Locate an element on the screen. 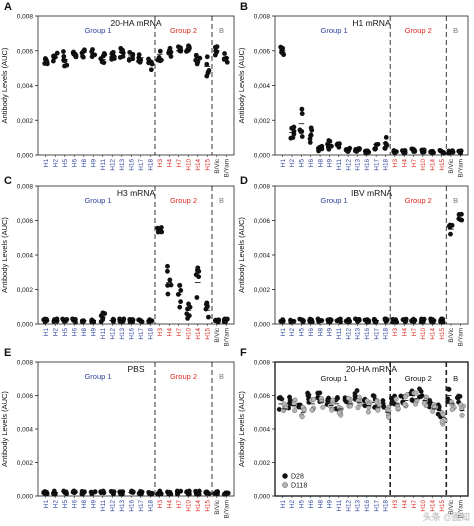 The image size is (474, 526). group-label: Group 1 is located at coordinates (97, 376).